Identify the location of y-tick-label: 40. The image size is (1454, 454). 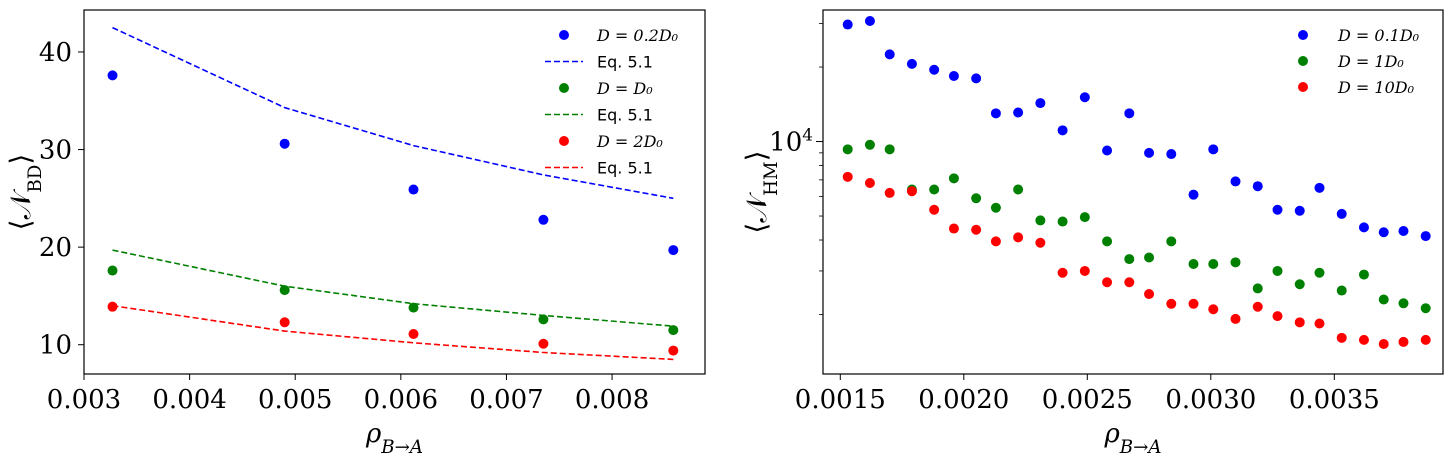
(55, 53).